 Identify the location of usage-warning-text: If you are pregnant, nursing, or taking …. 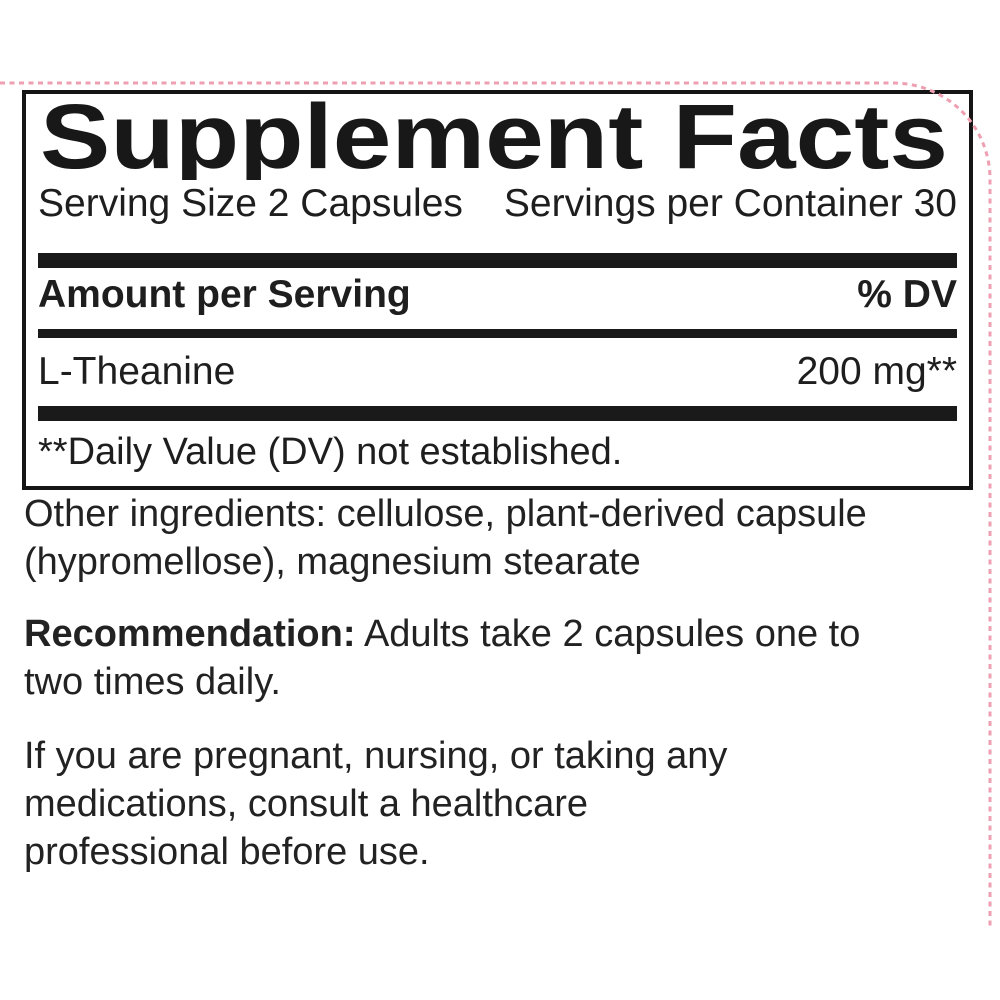
(376, 804).